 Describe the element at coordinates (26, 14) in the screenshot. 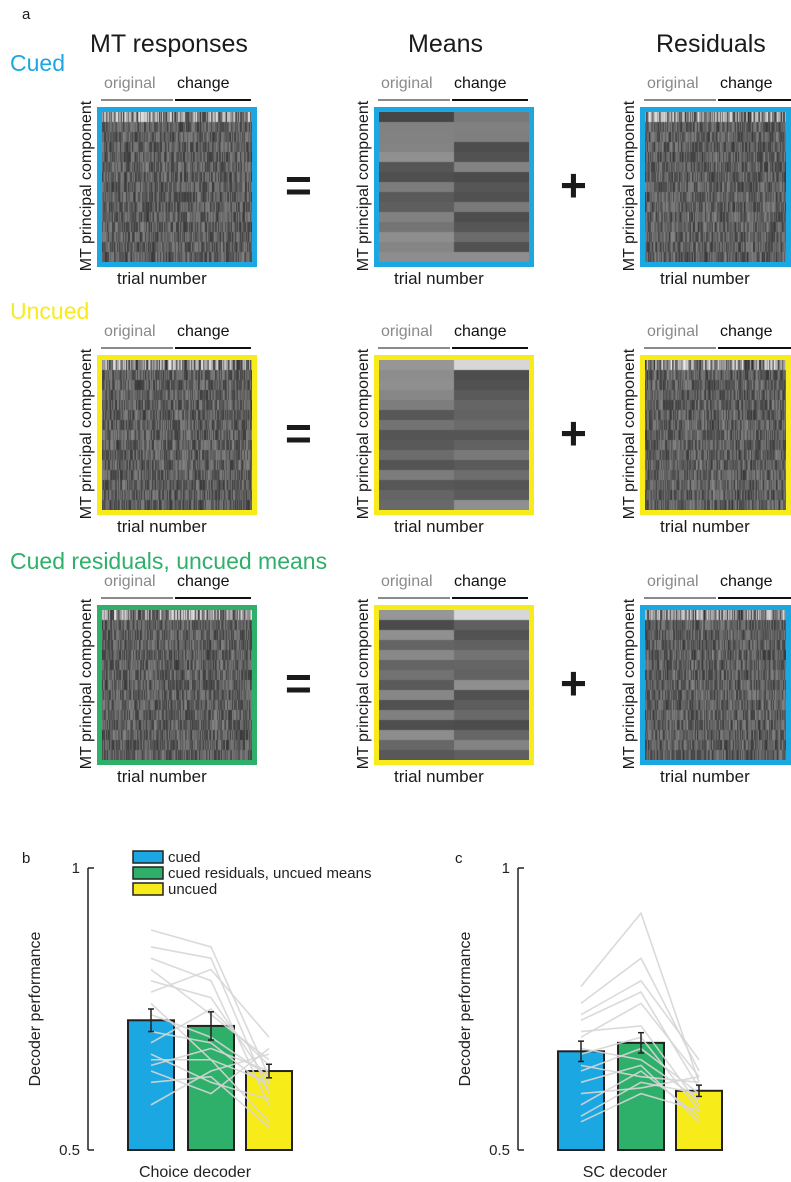

I see `panel-a-letter: a` at that location.